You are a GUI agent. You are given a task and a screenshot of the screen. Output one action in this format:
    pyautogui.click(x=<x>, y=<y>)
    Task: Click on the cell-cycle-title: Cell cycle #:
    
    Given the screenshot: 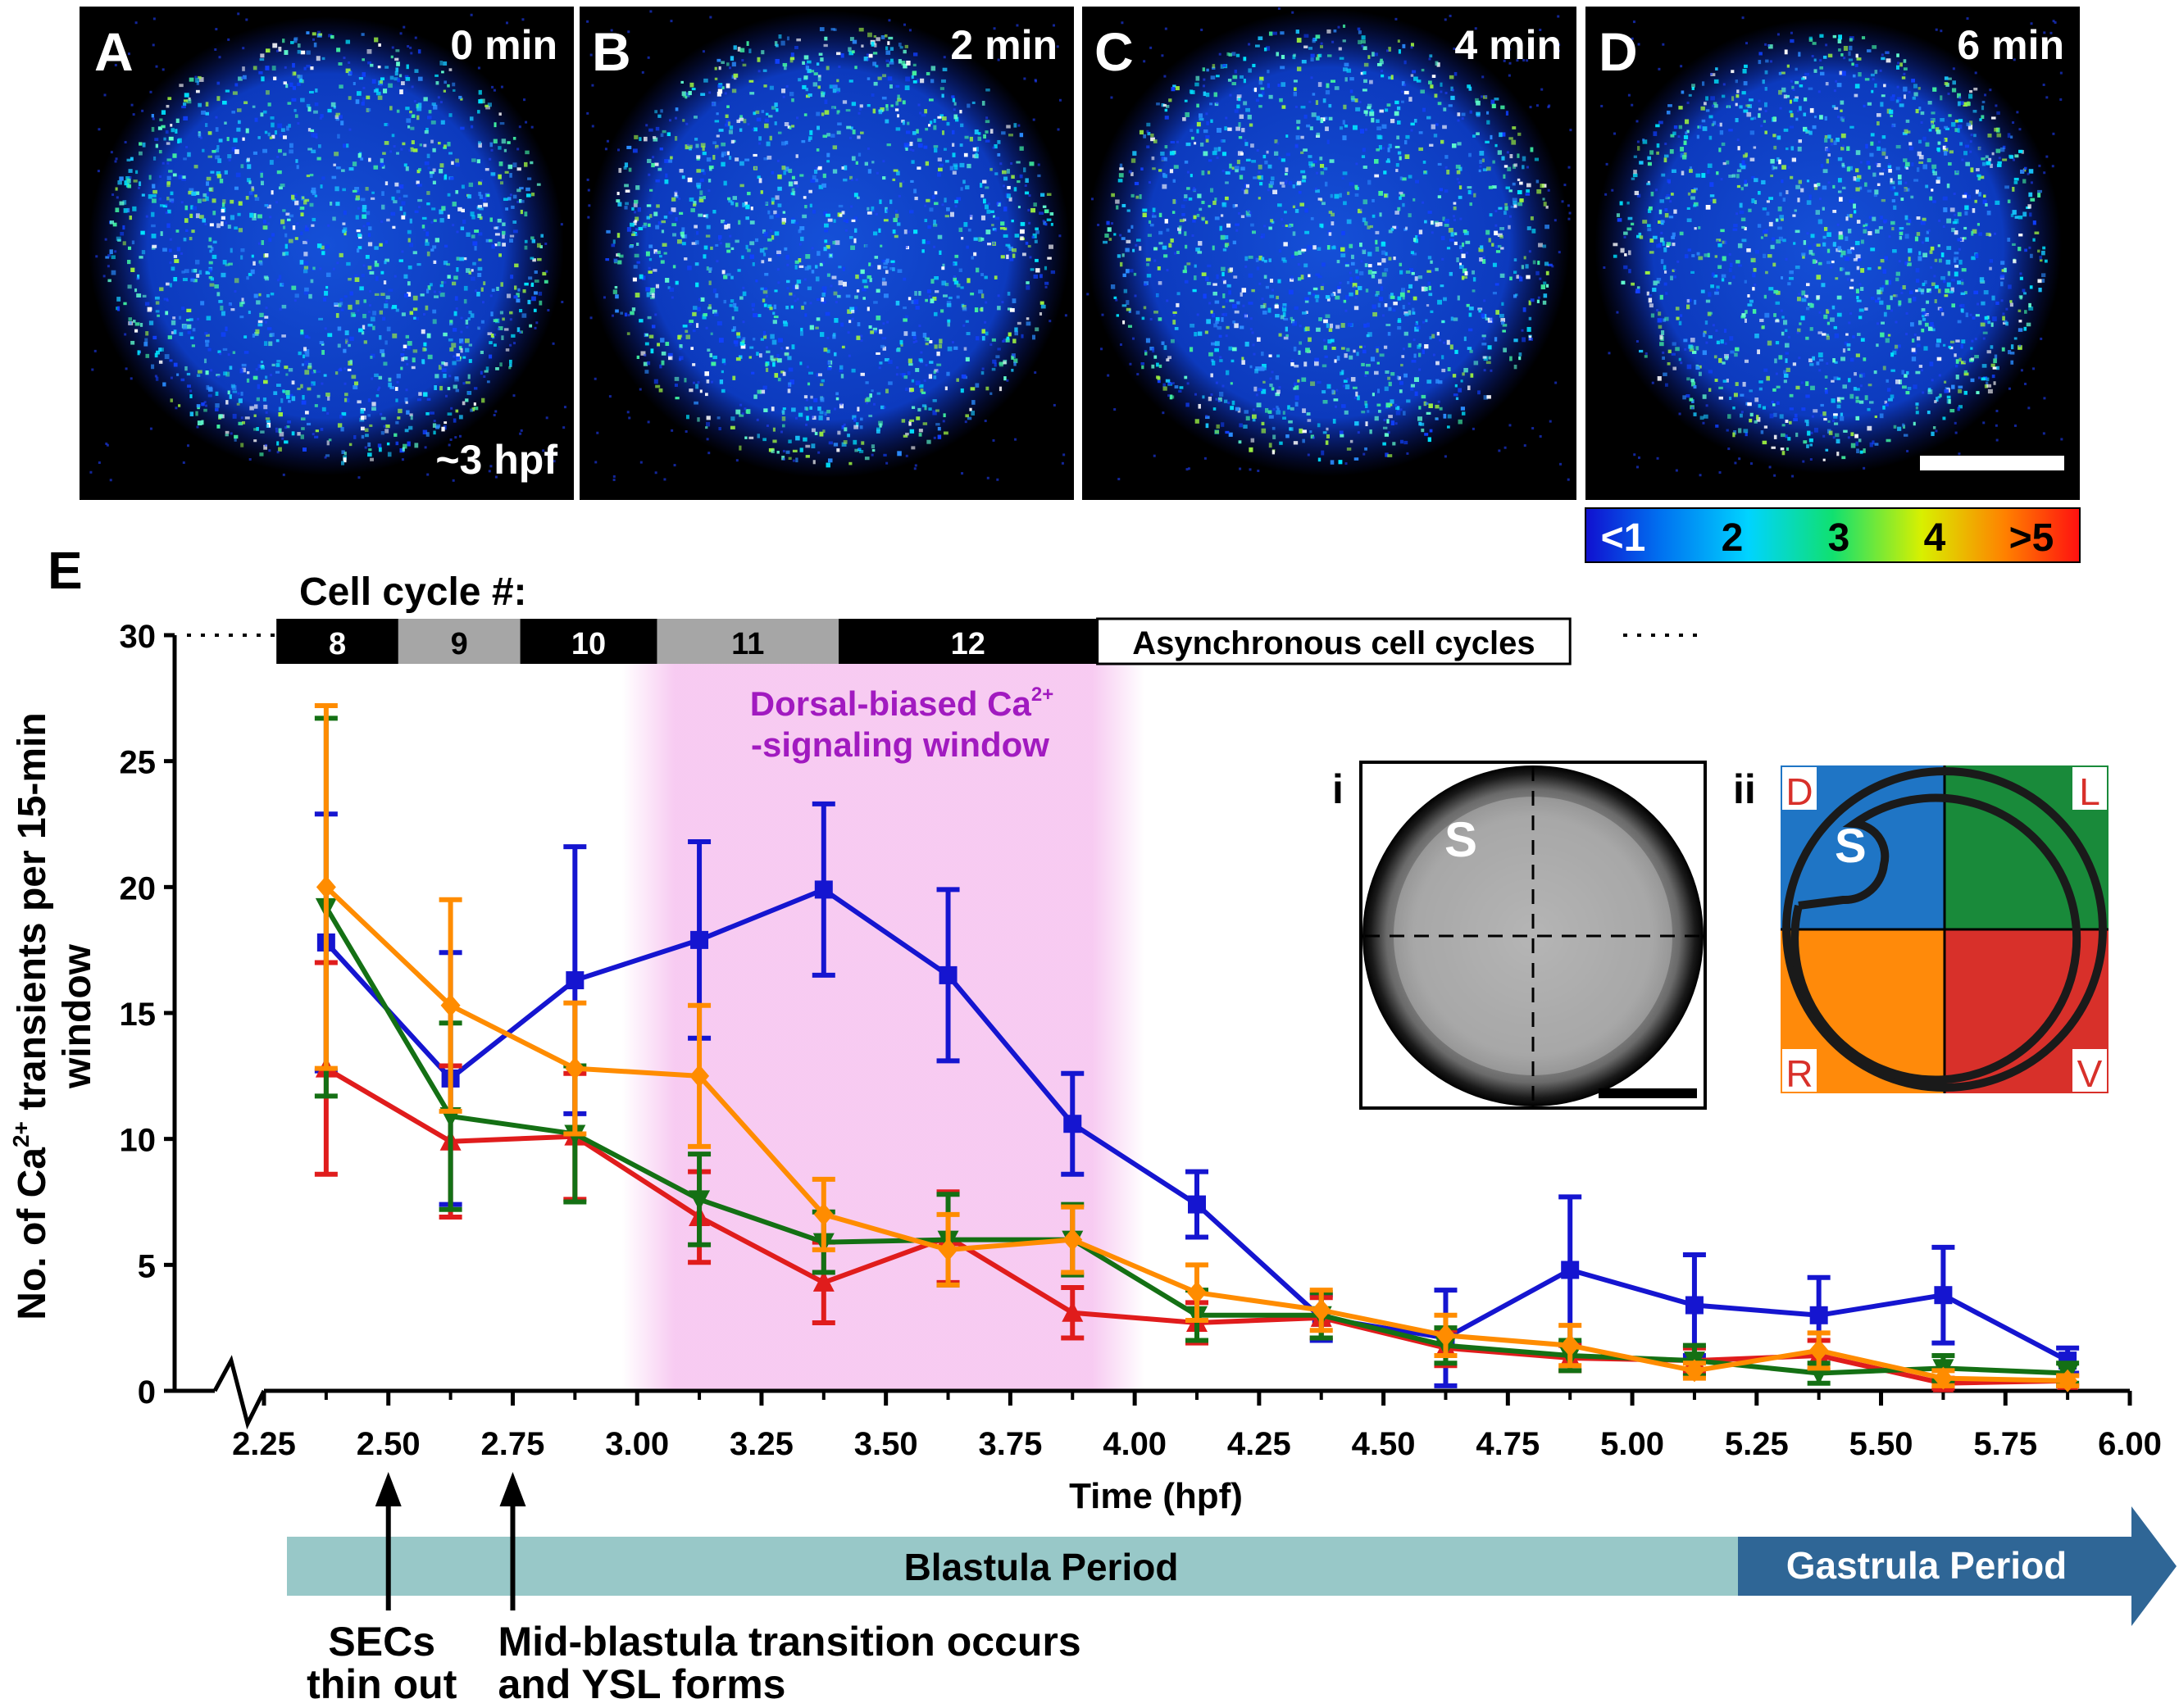 What is the action you would take?
    pyautogui.click(x=413, y=592)
    